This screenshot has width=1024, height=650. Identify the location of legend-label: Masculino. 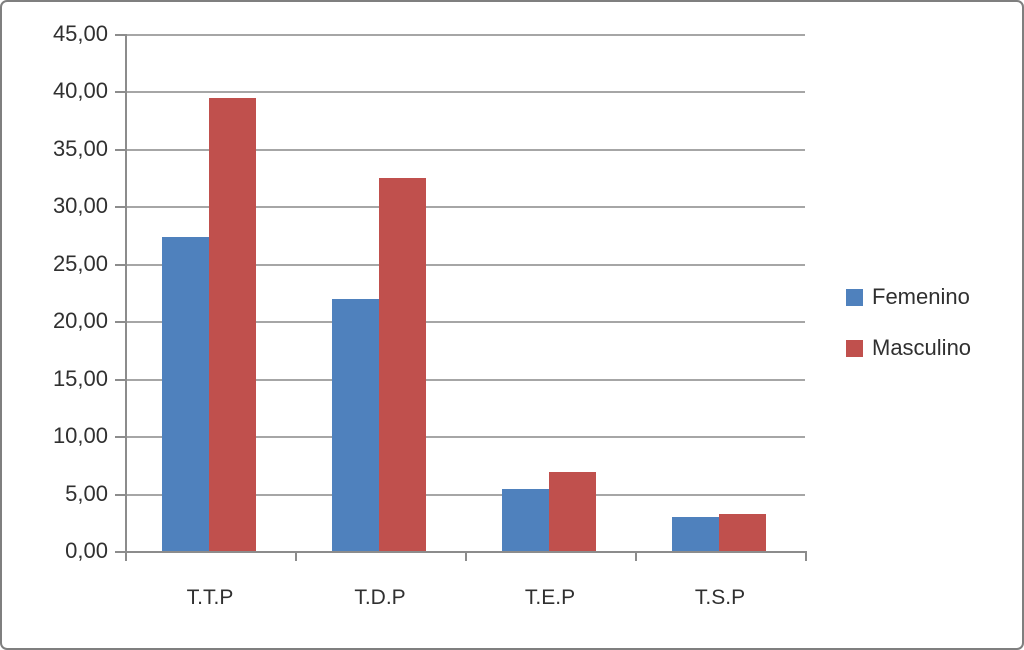
(922, 347).